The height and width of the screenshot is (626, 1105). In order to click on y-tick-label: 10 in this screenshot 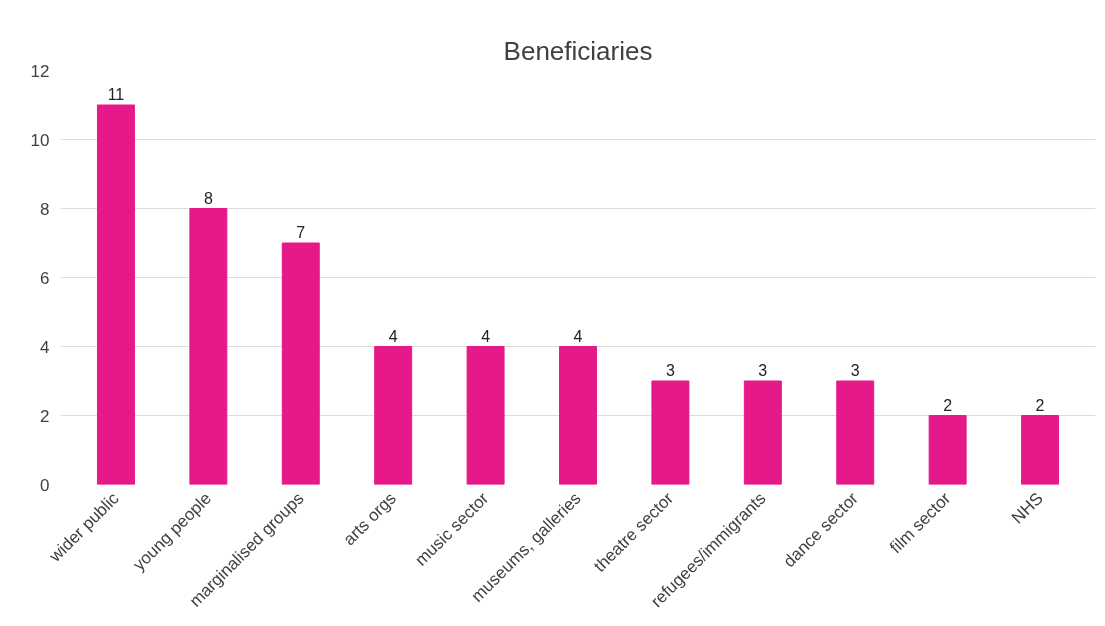, I will do `click(40, 140)`.